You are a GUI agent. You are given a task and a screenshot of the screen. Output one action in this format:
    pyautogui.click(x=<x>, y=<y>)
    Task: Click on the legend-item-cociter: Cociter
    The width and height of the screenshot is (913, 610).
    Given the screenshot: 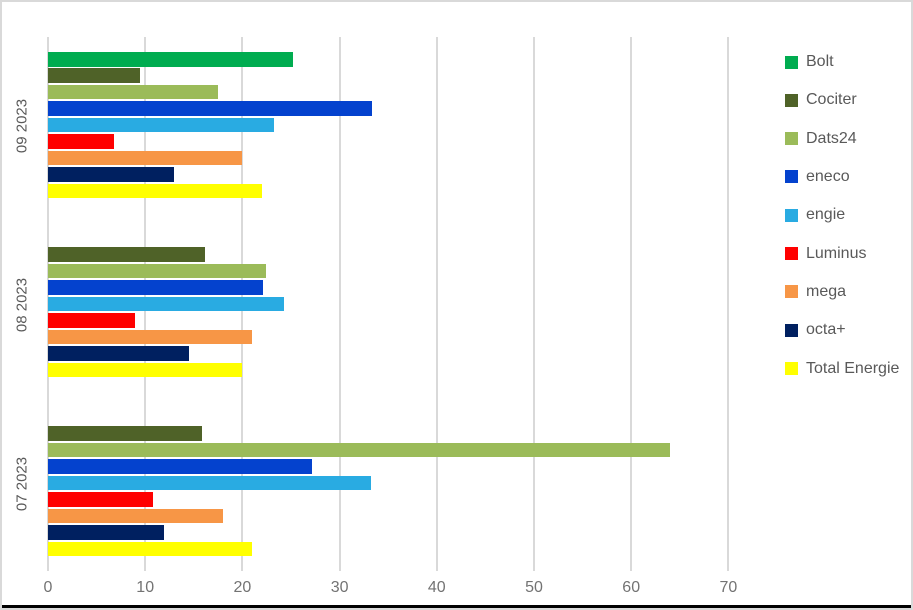 What is the action you would take?
    pyautogui.click(x=821, y=100)
    